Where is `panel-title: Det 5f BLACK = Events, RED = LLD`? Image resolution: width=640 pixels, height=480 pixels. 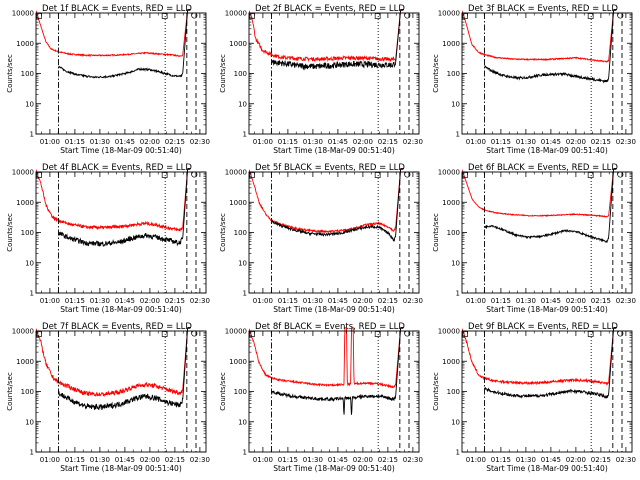
panel-title: Det 5f BLACK = Events, RED = LLD is located at coordinates (330, 168).